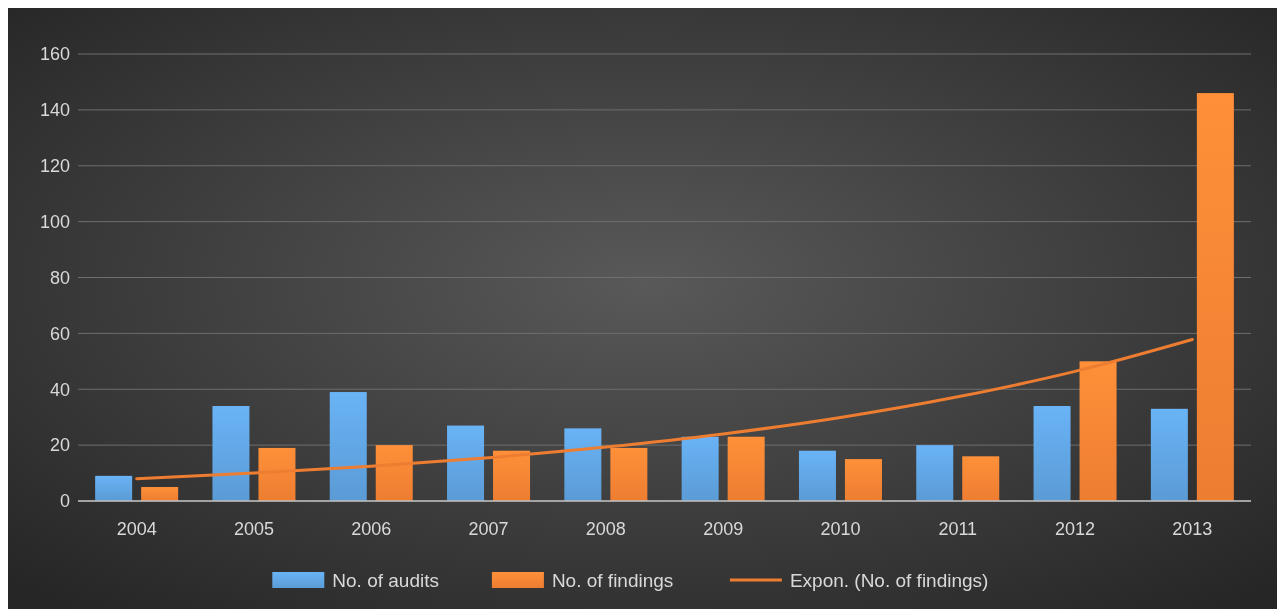 This screenshot has height=609, width=1277. Describe the element at coordinates (605, 529) in the screenshot. I see `x-tick-label: 2008` at that location.